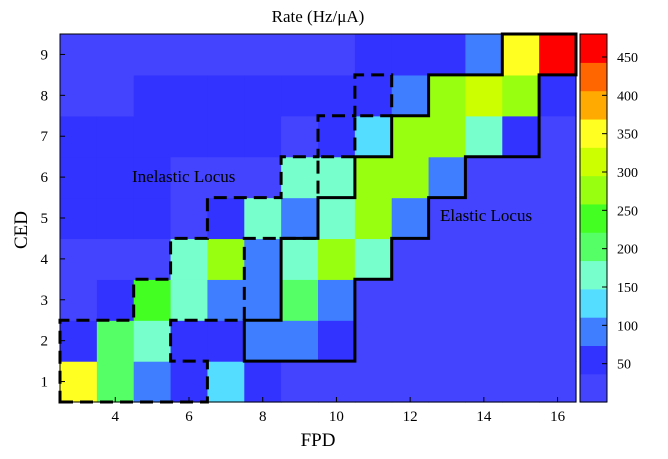 This screenshot has height=459, width=668. Describe the element at coordinates (484, 417) in the screenshot. I see `x-tick-label: 14` at that location.